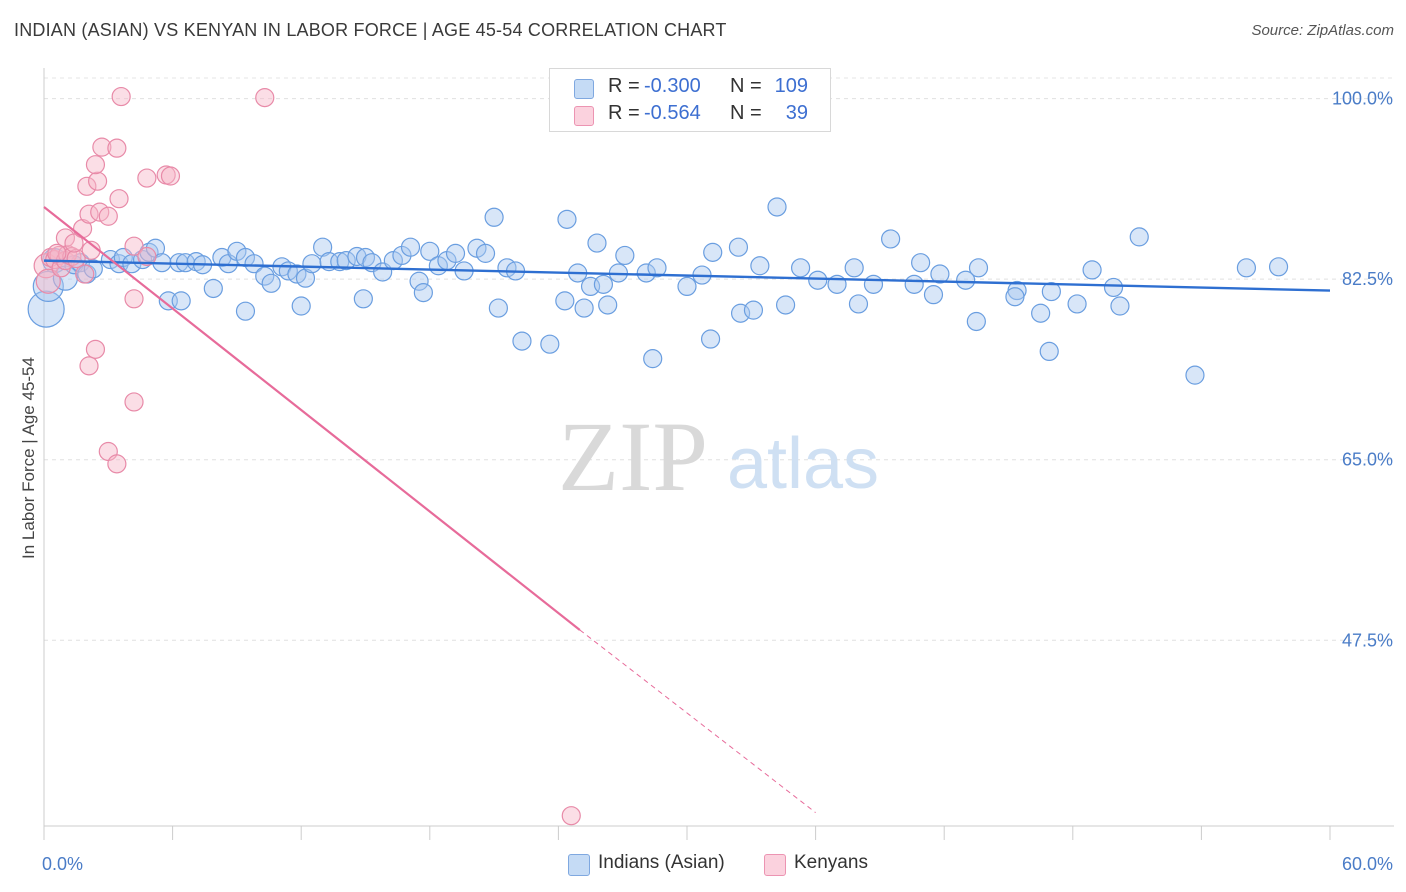 Image resolution: width=1406 pixels, height=892 pixels. What do you see at coordinates (28, 458) in the screenshot?
I see `y-axis-label: In Labor Force | Age 45-54` at bounding box center [28, 458].